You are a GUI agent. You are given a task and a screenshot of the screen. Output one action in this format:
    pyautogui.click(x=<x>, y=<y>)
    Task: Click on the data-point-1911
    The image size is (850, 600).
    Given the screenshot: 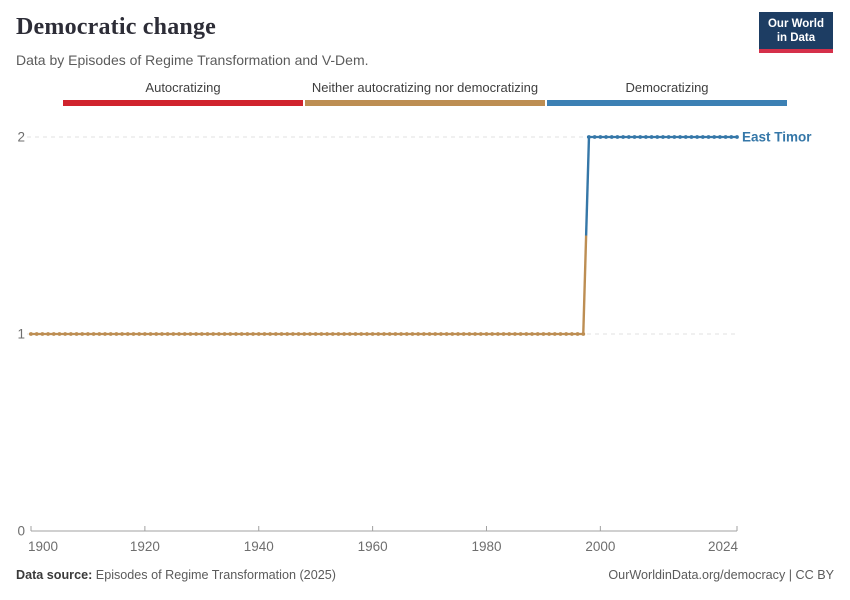 What is the action you would take?
    pyautogui.click(x=93, y=334)
    